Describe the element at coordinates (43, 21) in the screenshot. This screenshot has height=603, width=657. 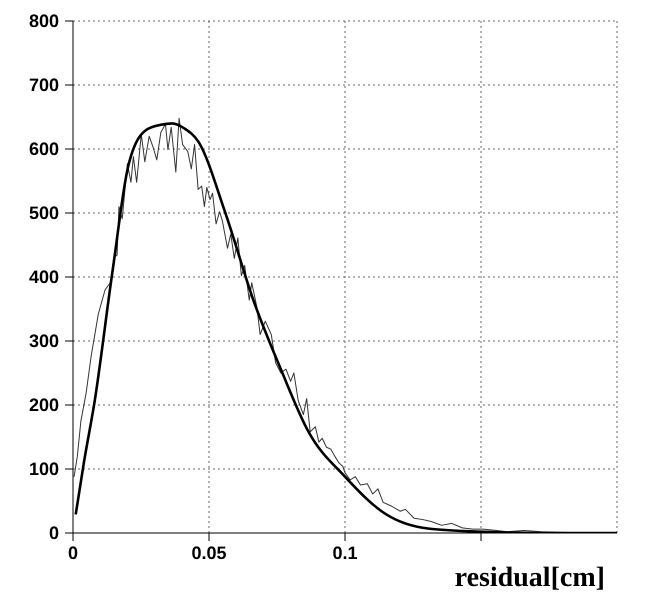
I see `y-tick-label: 800` at that location.